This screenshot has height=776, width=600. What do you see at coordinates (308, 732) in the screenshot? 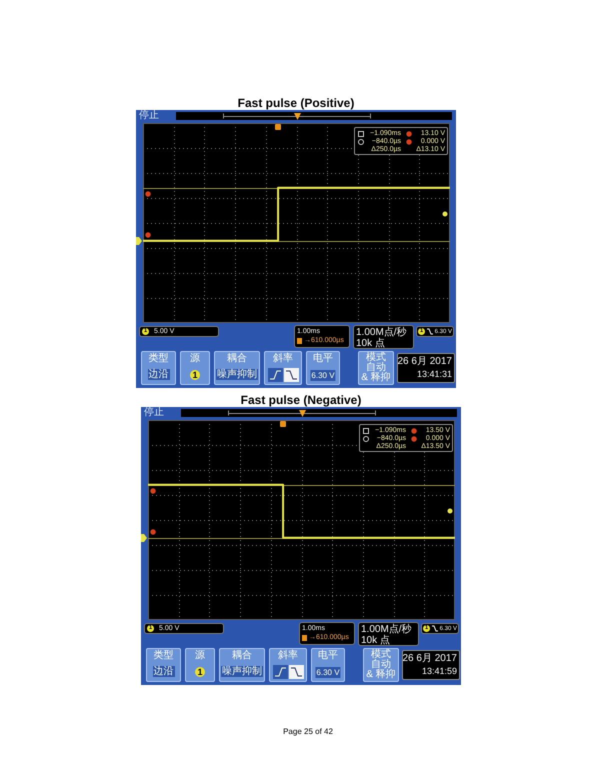
I see `text: Page 25 of 42` at bounding box center [308, 732].